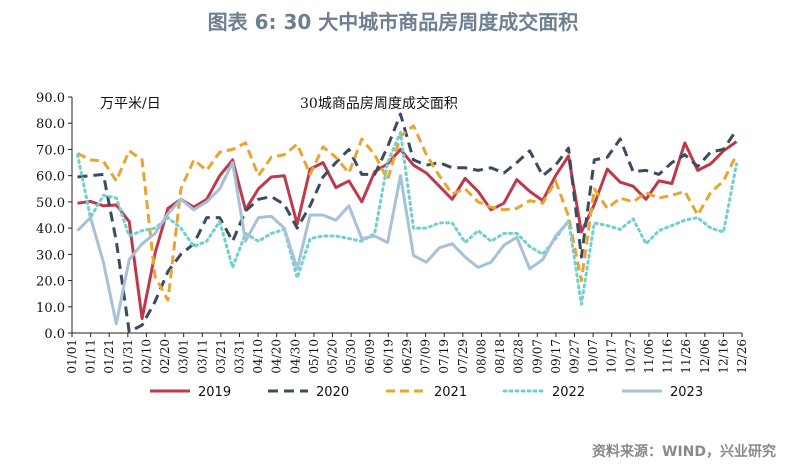 The width and height of the screenshot is (786, 467). What do you see at coordinates (50, 150) in the screenshot?
I see `y-tick-label: 70.0` at bounding box center [50, 150].